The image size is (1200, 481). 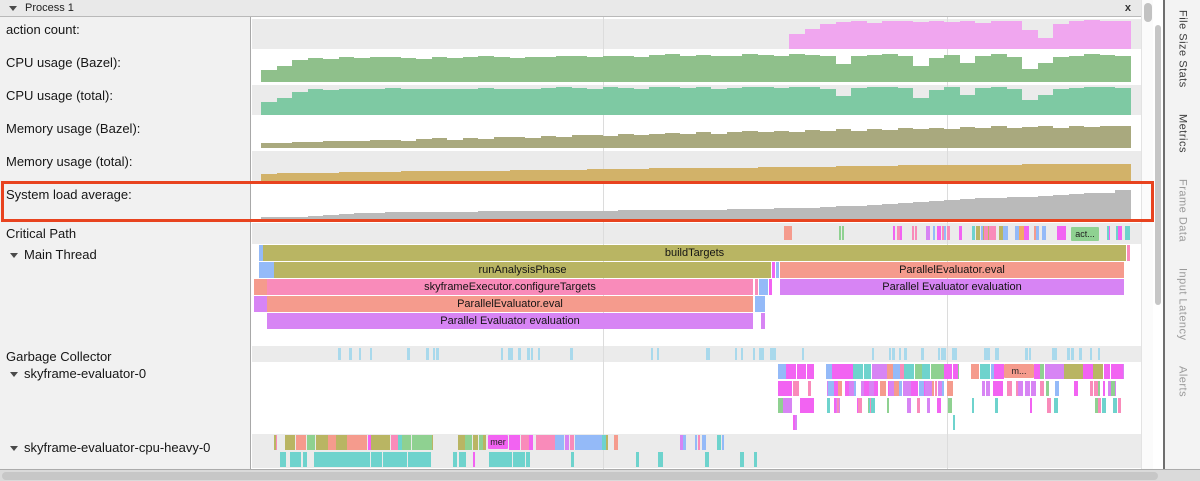 I want to click on counter-track-action-count, so click(x=696, y=34).